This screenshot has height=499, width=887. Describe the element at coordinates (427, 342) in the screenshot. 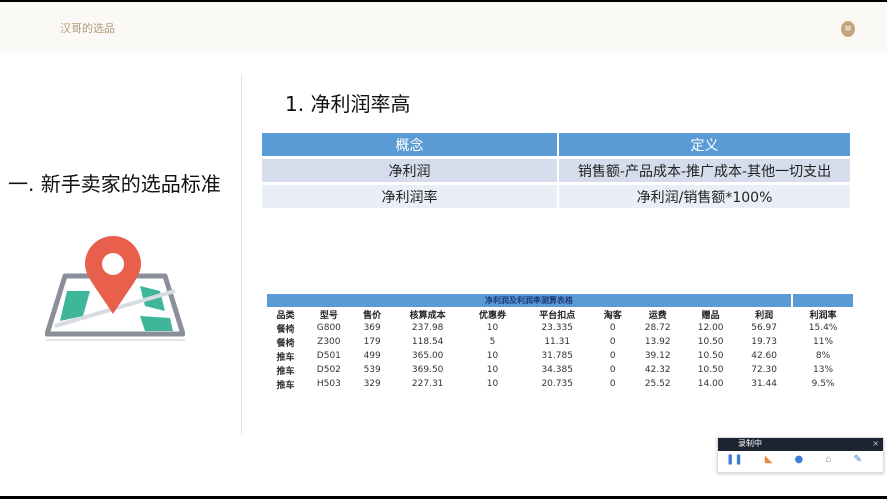

I see `cell: 118.54` at that location.